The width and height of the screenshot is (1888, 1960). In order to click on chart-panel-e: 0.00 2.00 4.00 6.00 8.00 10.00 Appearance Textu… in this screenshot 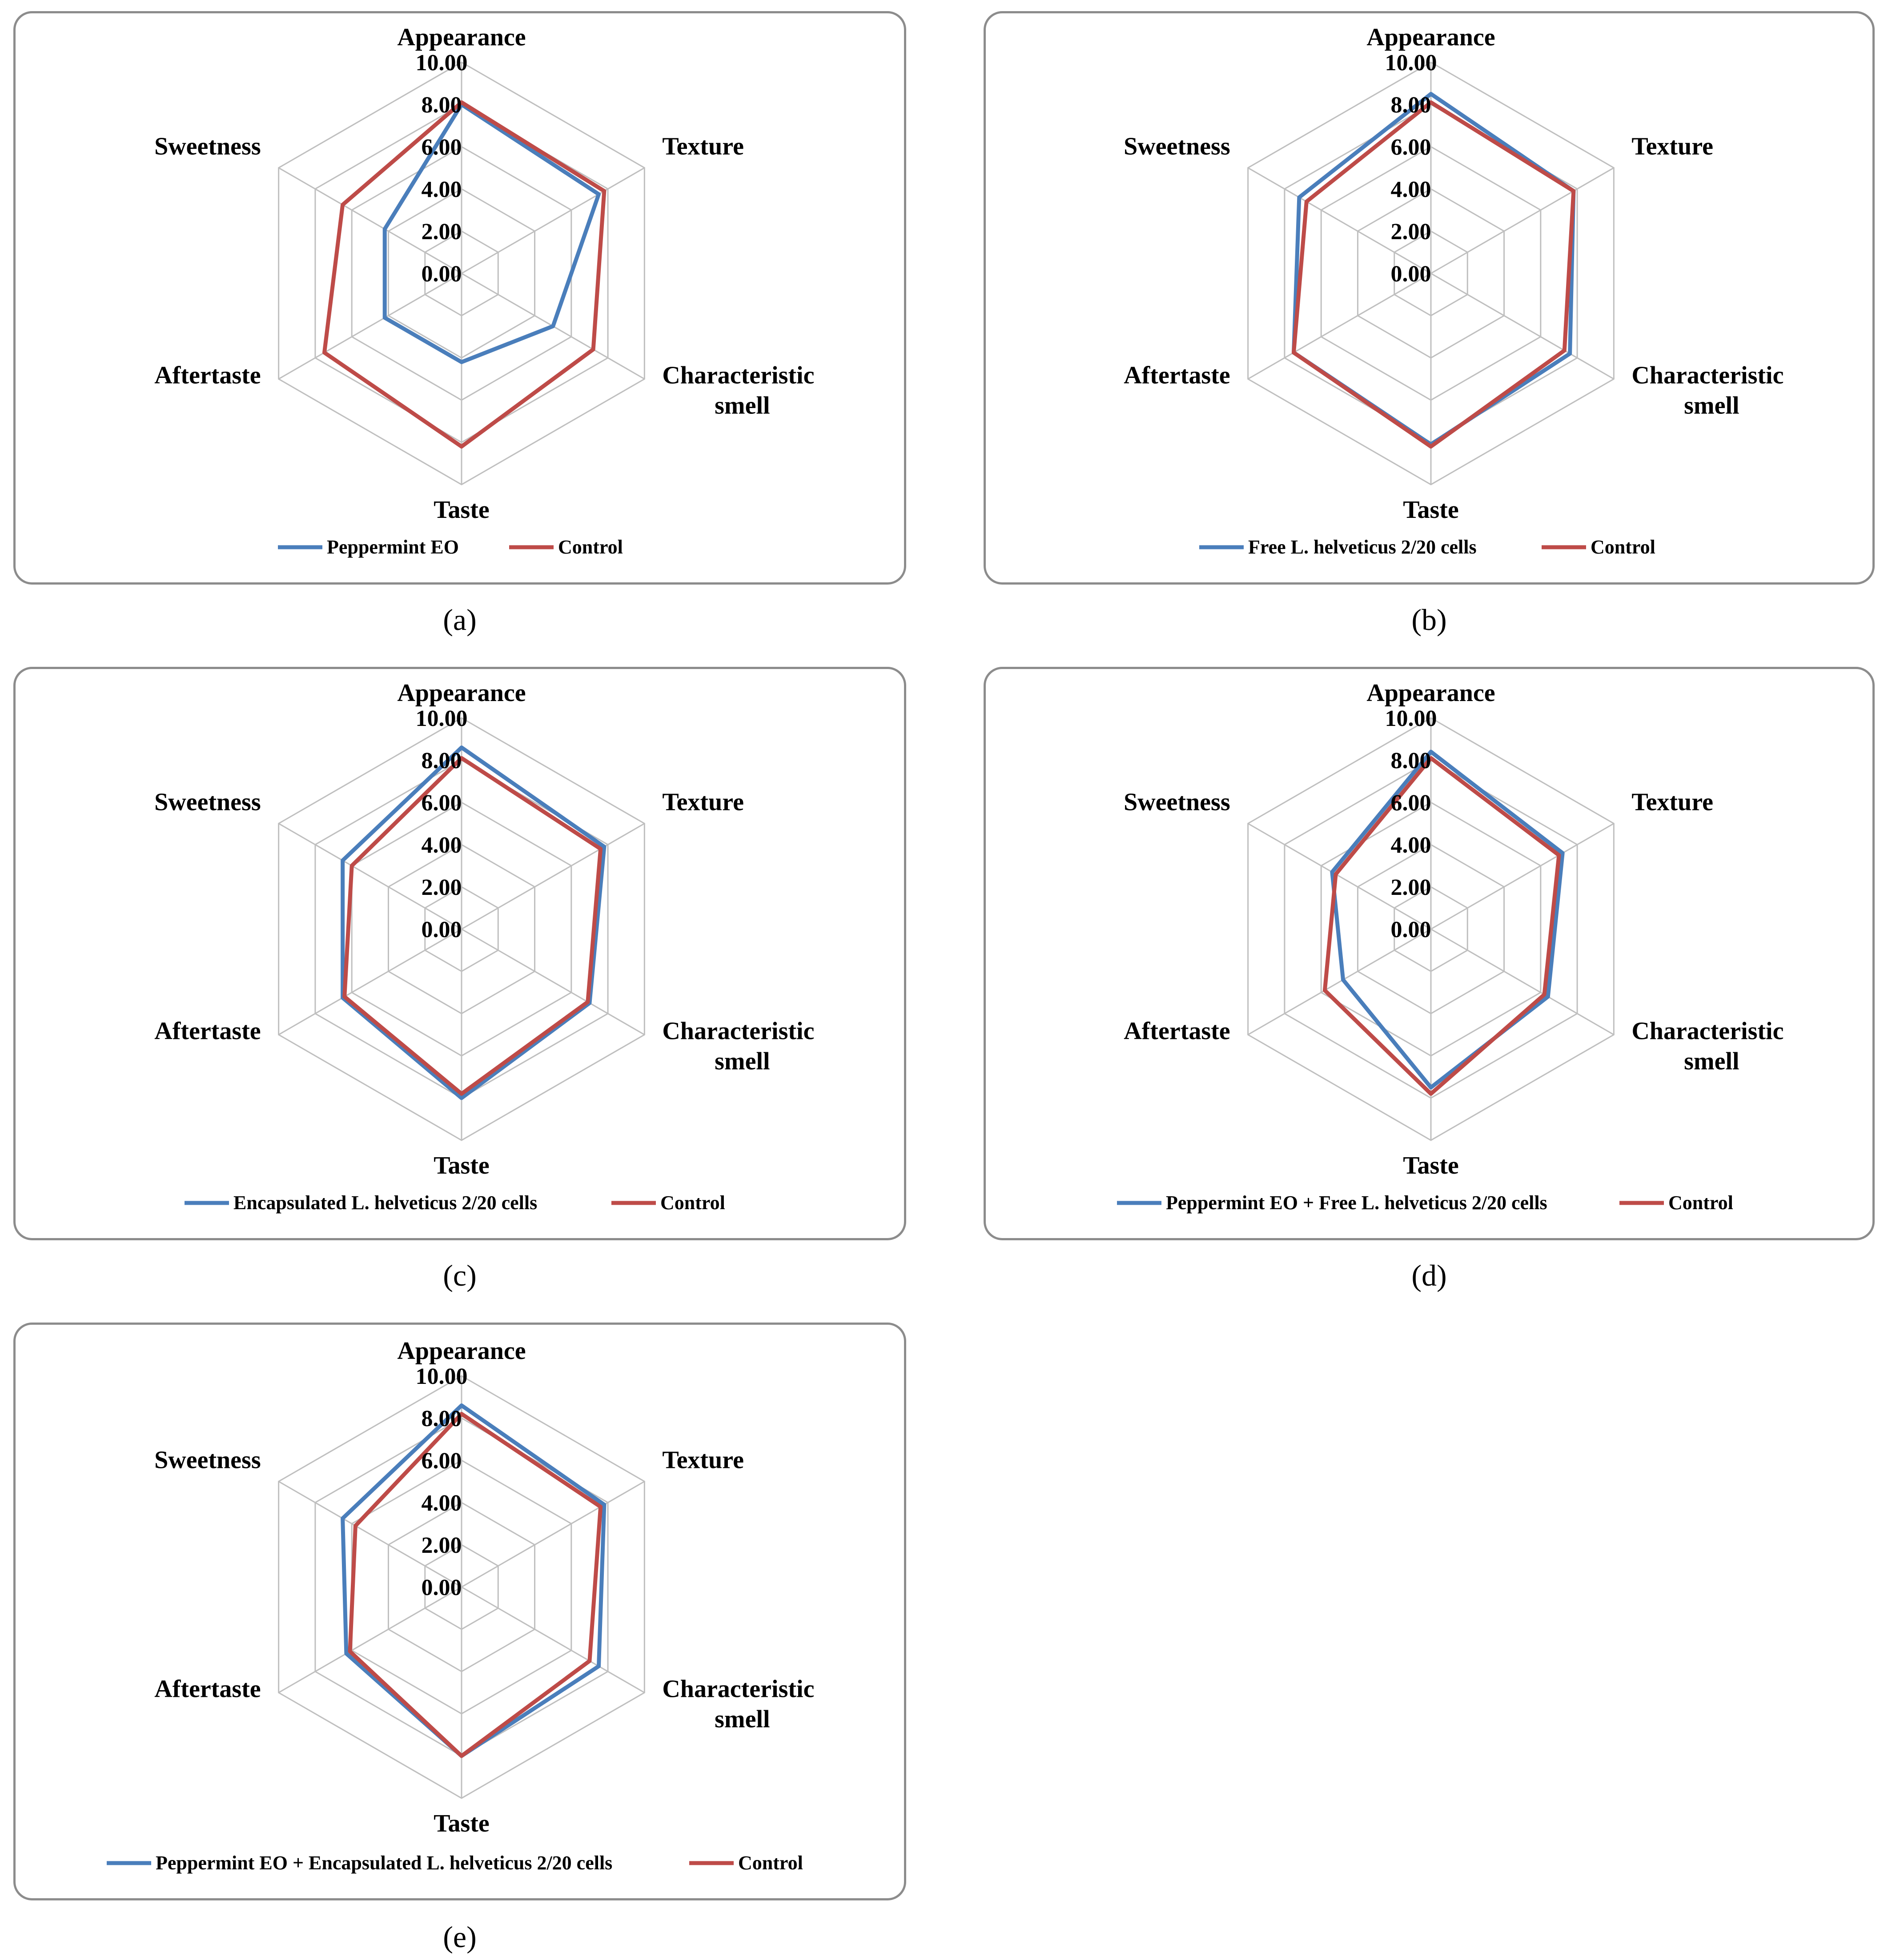, I will do `click(459, 1611)`.